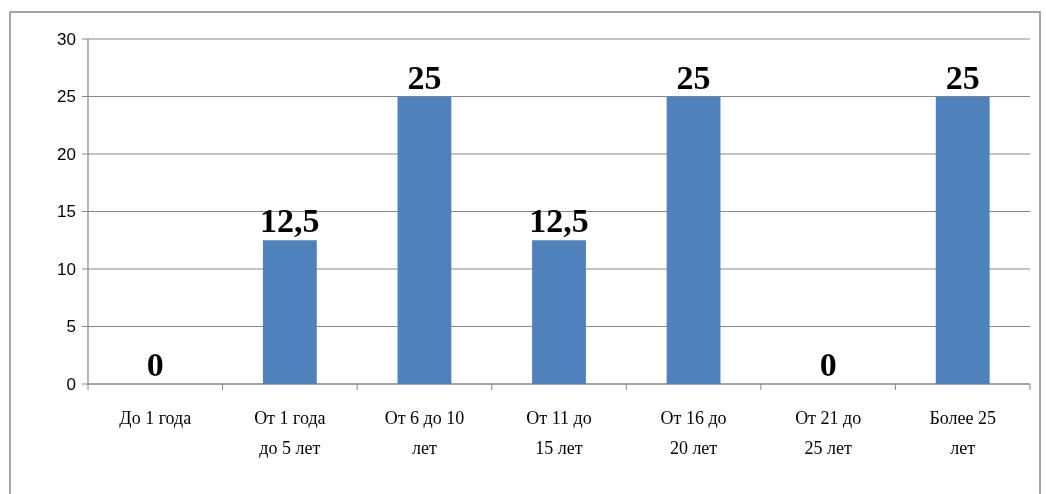  I want to click on x-tick-label: Более 25 лет, so click(962, 433).